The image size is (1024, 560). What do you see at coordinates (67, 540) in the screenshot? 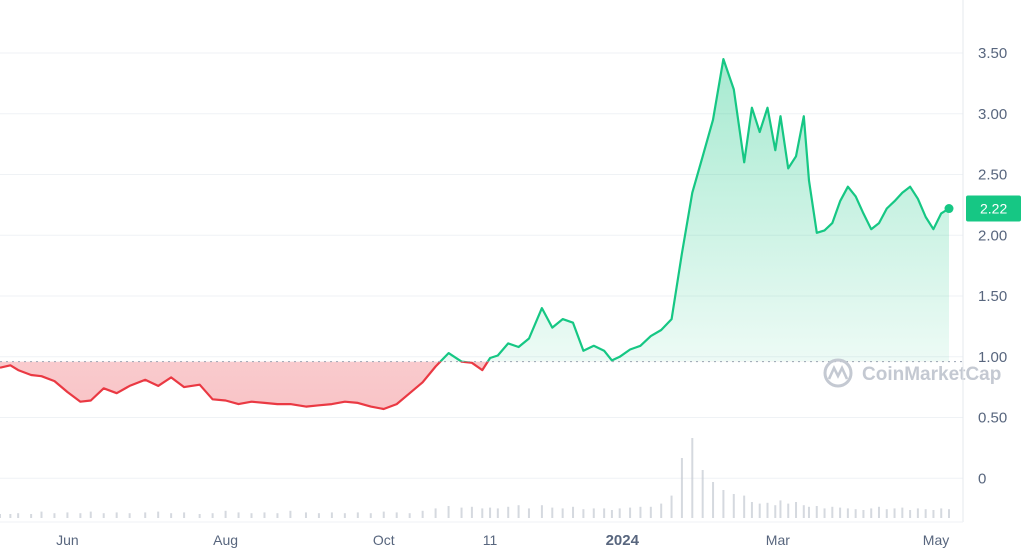
I see `x-tick-label: Jun` at bounding box center [67, 540].